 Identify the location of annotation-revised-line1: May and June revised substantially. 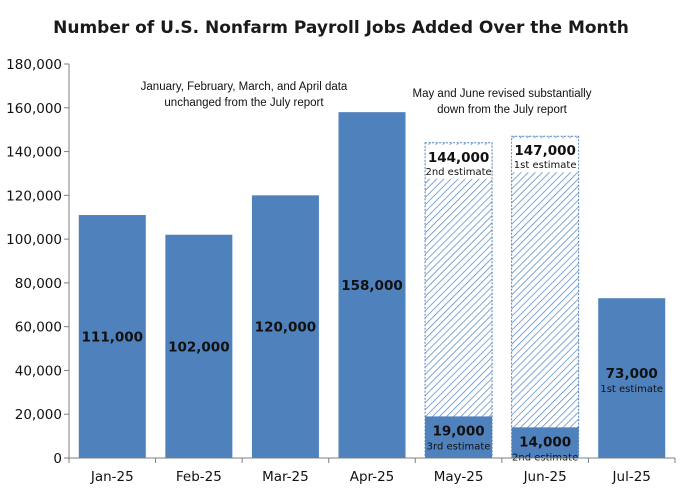
(502, 94).